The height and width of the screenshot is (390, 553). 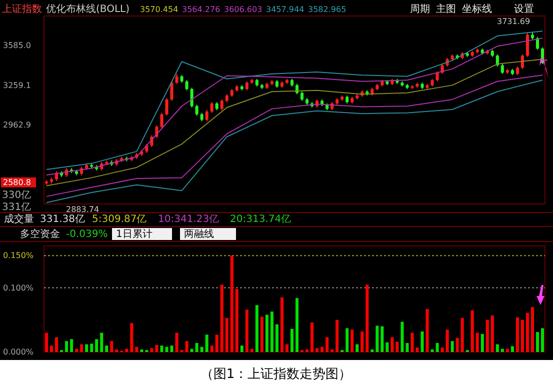 I want to click on text: 3606.603, so click(x=243, y=9).